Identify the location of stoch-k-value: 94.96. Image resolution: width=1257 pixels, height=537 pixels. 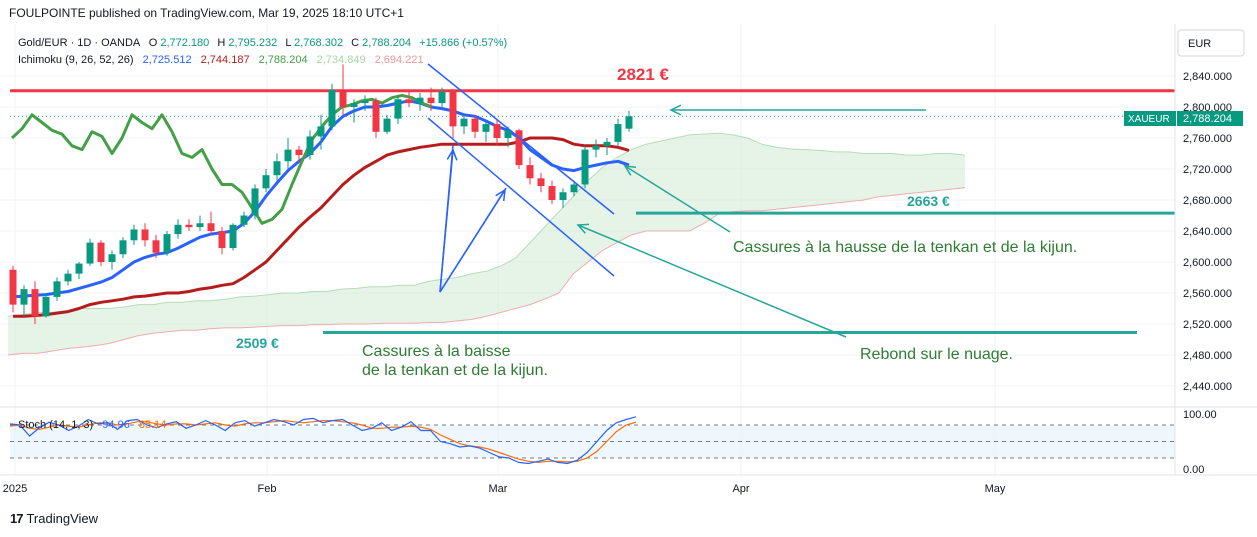
(116, 425).